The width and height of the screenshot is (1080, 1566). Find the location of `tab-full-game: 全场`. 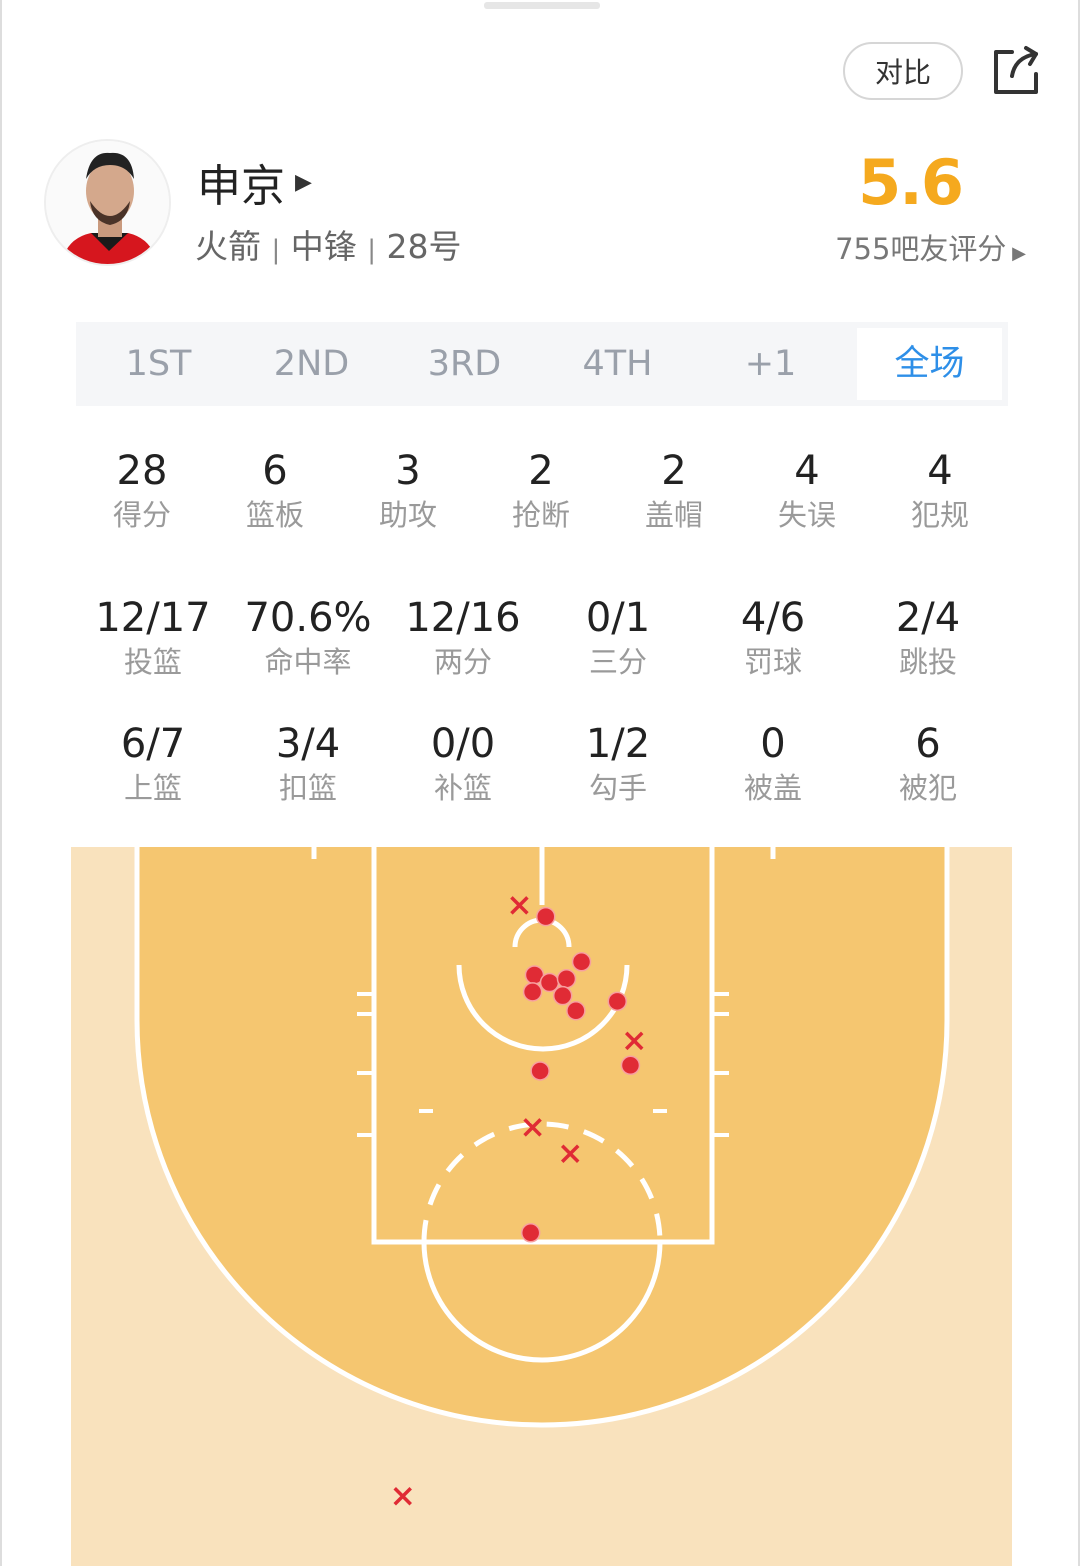

tab-full-game: 全场 is located at coordinates (929, 364).